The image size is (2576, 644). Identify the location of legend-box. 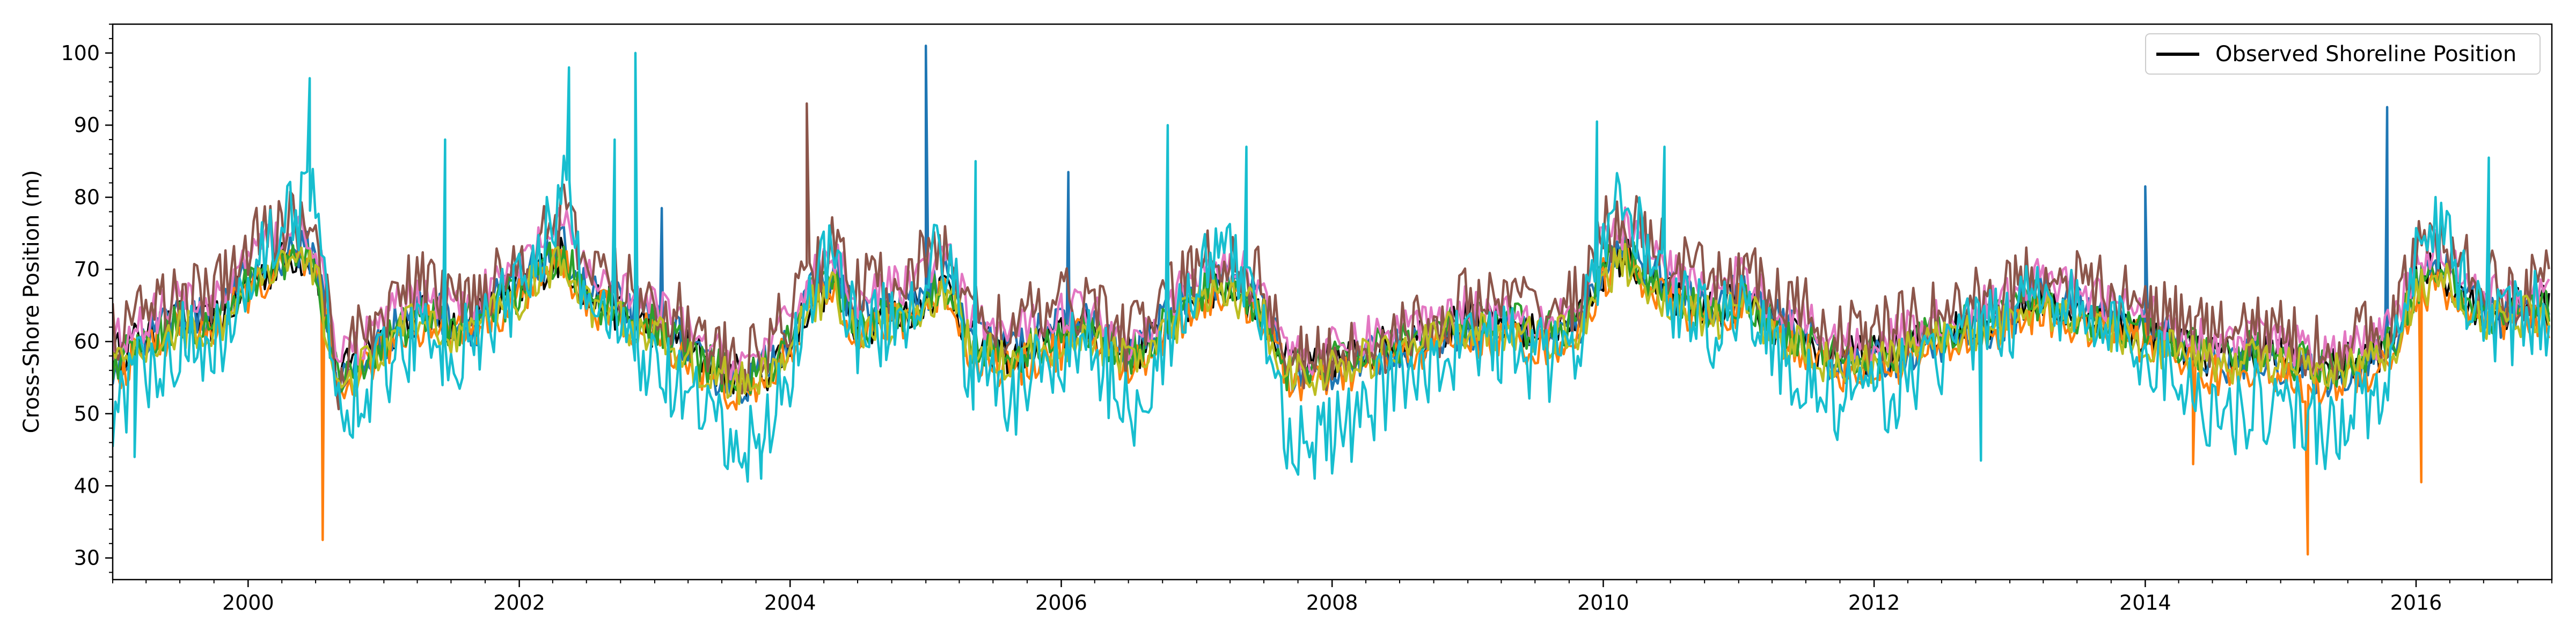
(2343, 54).